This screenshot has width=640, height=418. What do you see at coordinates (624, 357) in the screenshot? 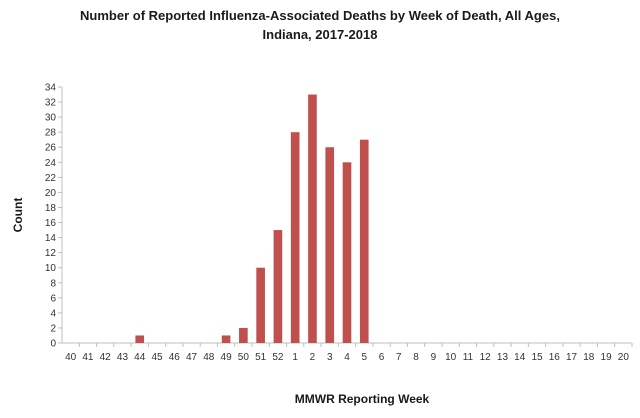
I see `x-tick-label: 20` at bounding box center [624, 357].